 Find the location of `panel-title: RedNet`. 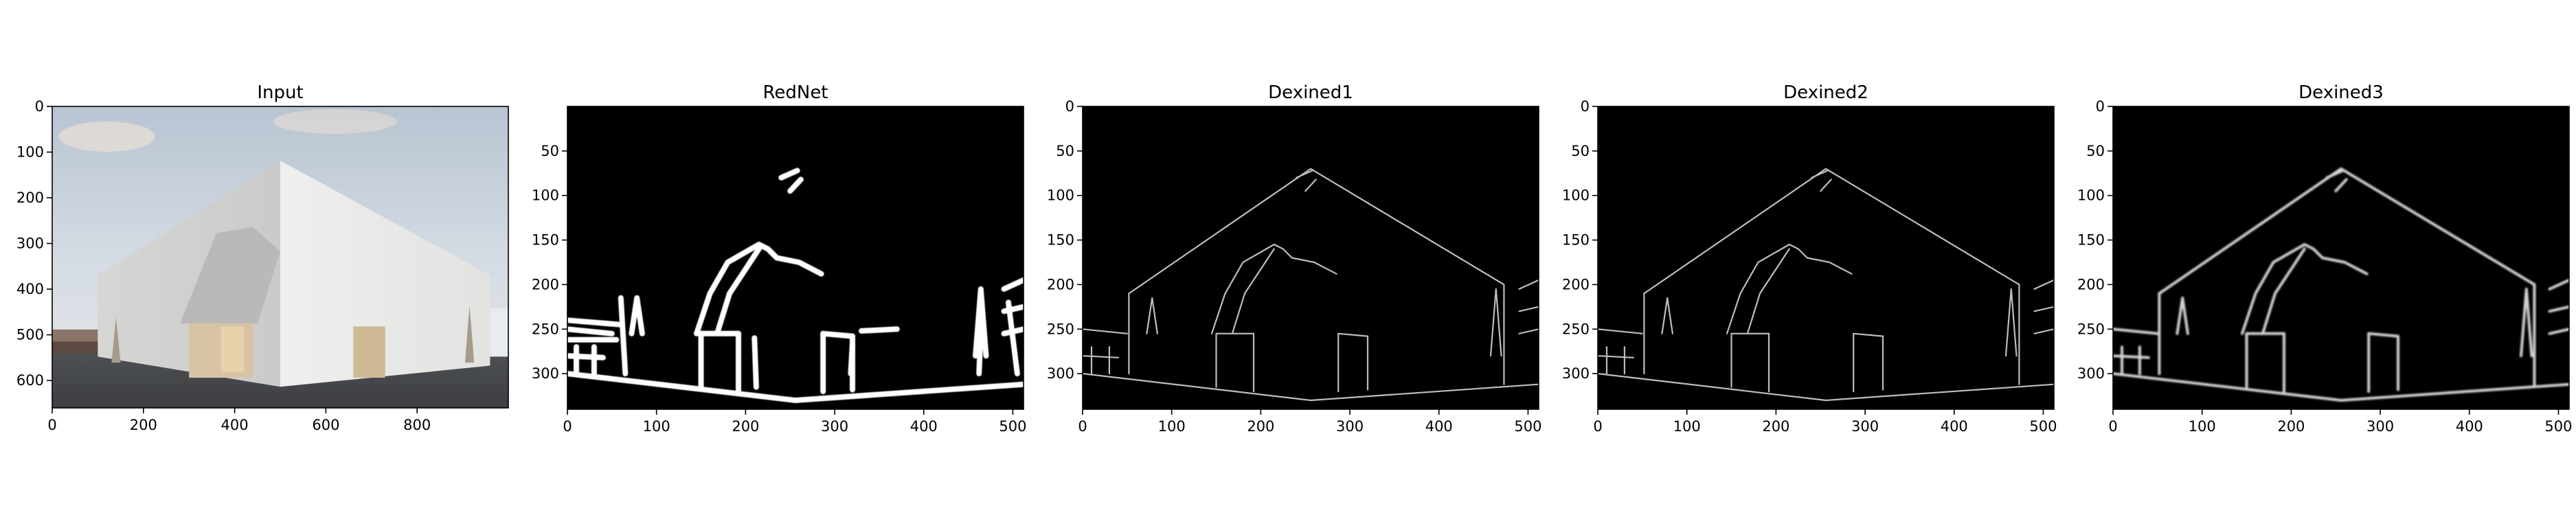

panel-title: RedNet is located at coordinates (795, 92).